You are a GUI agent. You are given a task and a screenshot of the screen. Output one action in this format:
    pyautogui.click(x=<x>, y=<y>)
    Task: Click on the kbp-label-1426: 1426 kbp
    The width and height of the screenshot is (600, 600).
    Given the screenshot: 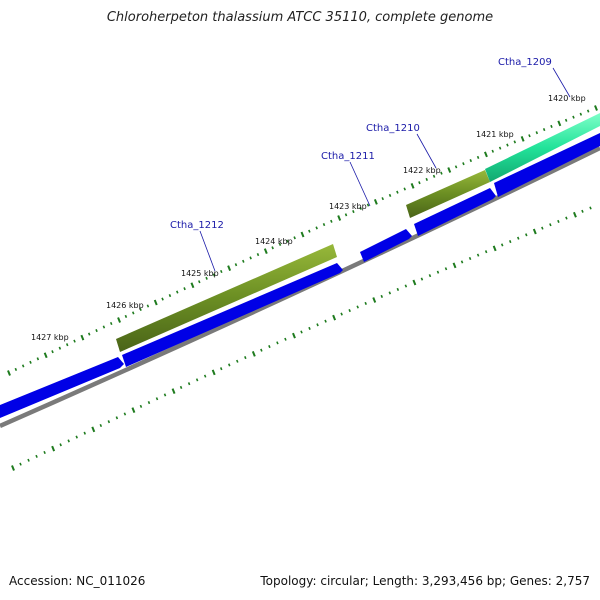 What is the action you would take?
    pyautogui.click(x=125, y=305)
    